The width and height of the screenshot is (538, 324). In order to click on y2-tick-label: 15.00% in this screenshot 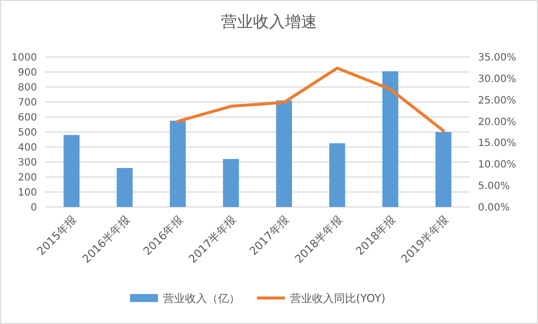, I will do `click(497, 144)`.